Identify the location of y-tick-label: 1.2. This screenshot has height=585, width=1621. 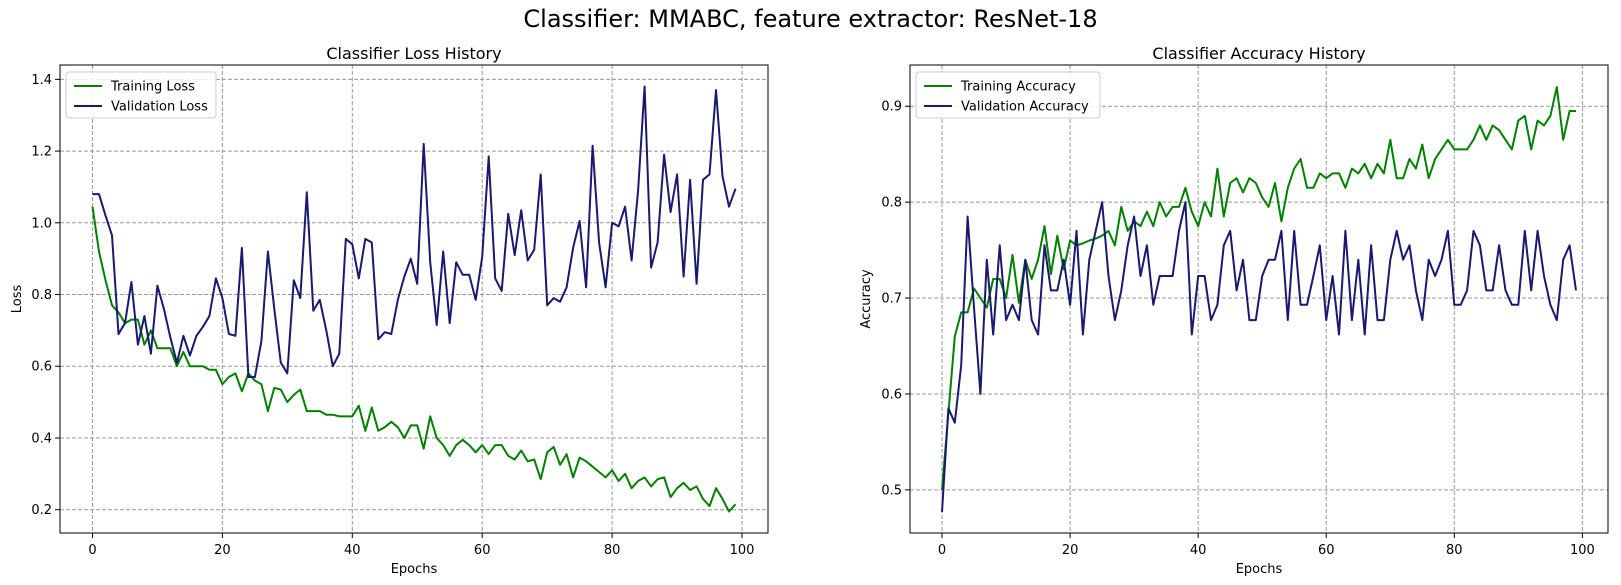
(41, 152).